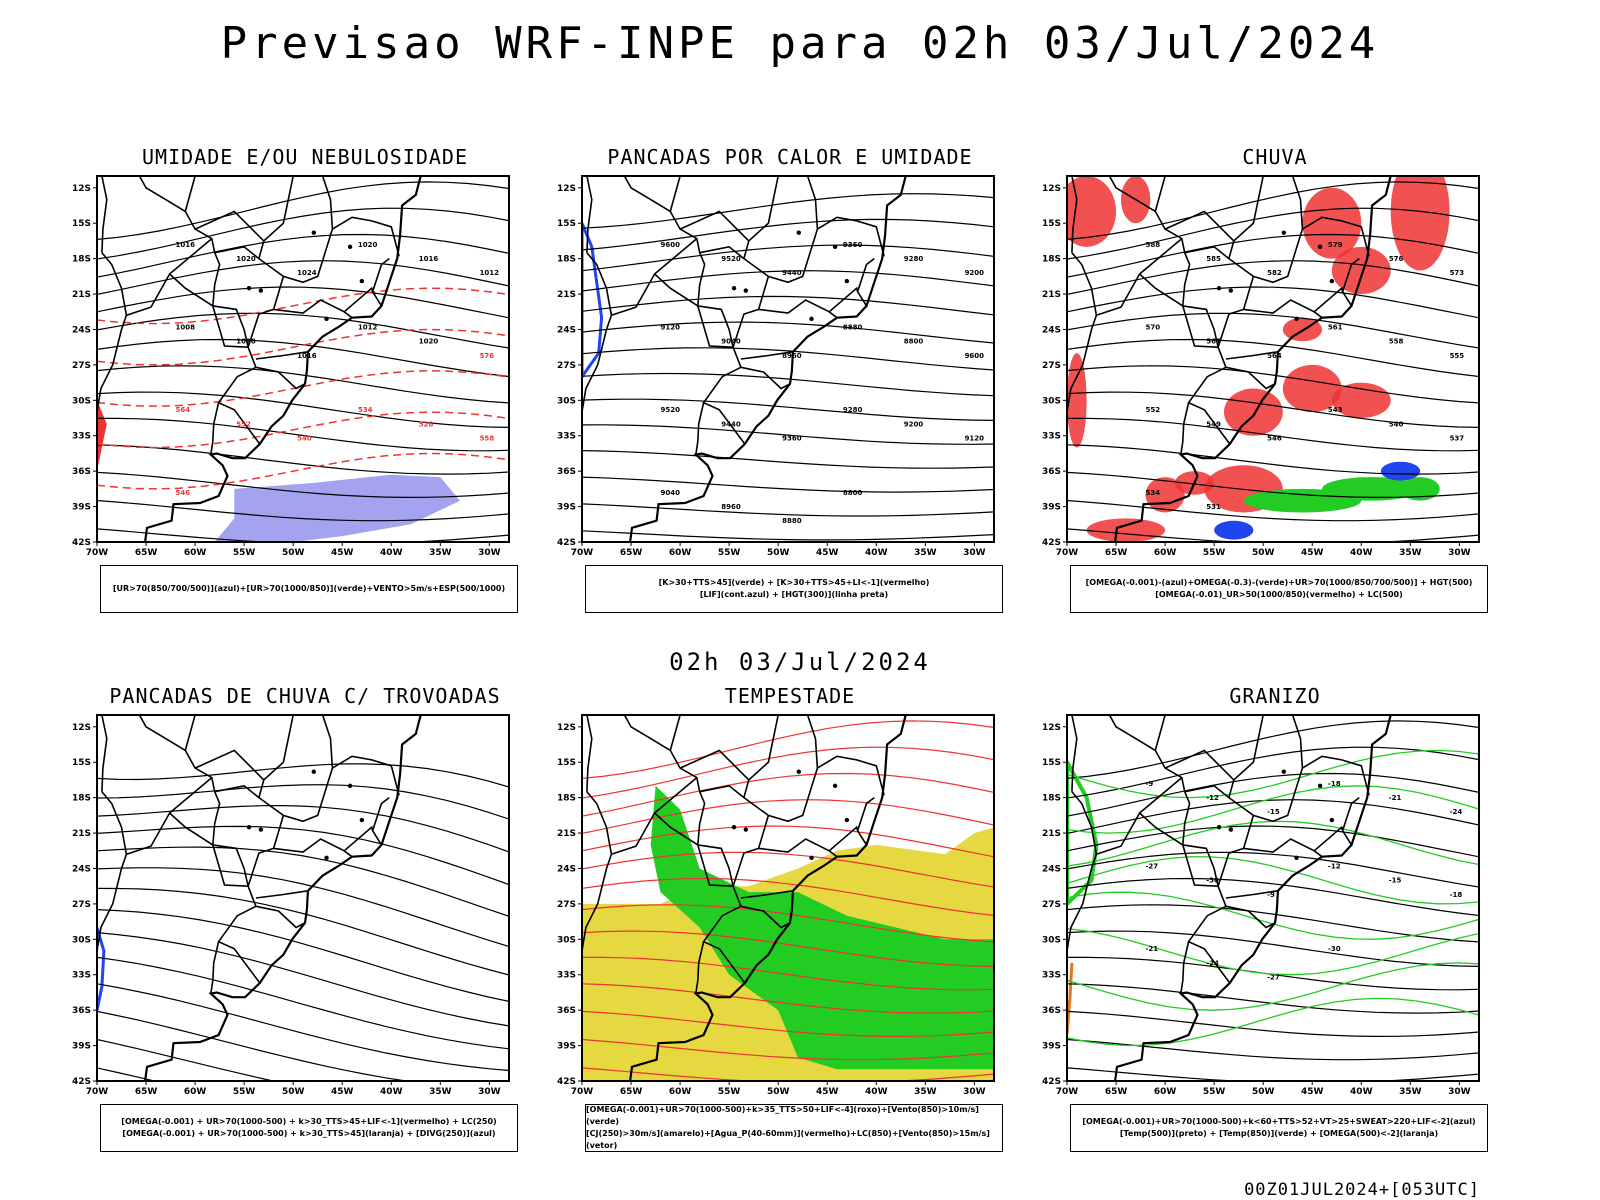 The image size is (1600, 1200). I want to click on footer-run-info: 00Z01JUL2024+[053UTC], so click(1362, 1190).